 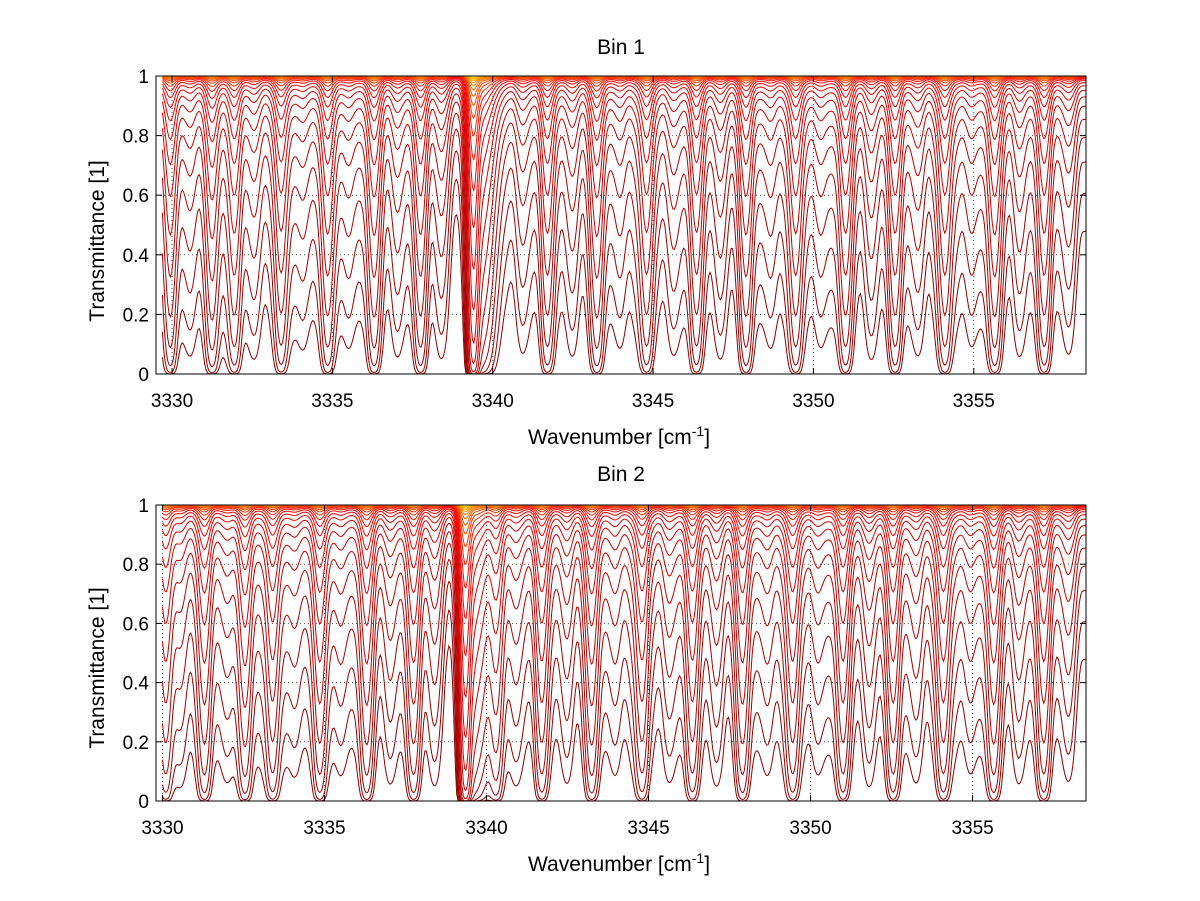 What do you see at coordinates (707, 864) in the screenshot?
I see `subplot-2-xlabel-close: ]` at bounding box center [707, 864].